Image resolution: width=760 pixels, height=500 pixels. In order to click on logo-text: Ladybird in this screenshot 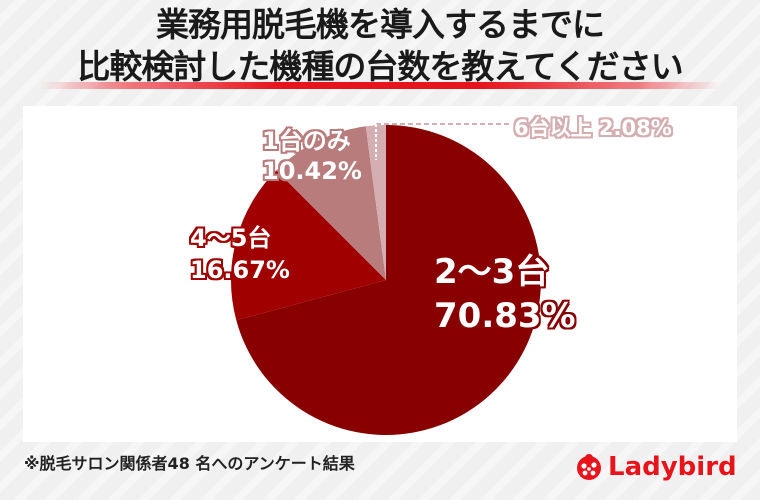, I will do `click(672, 467)`.